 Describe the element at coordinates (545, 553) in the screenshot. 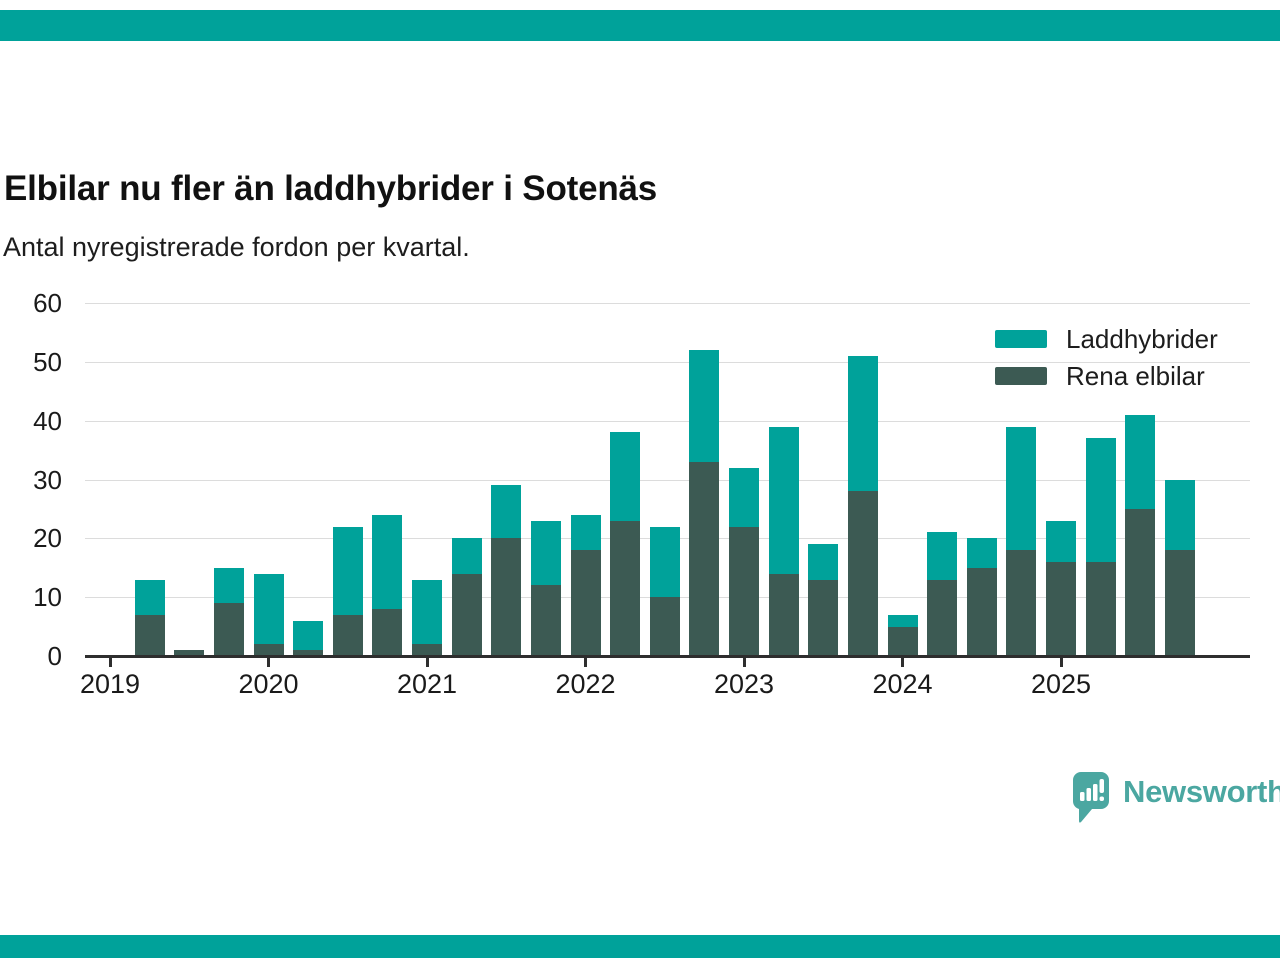

I see `bar-2021-q4-laddhybrider` at that location.